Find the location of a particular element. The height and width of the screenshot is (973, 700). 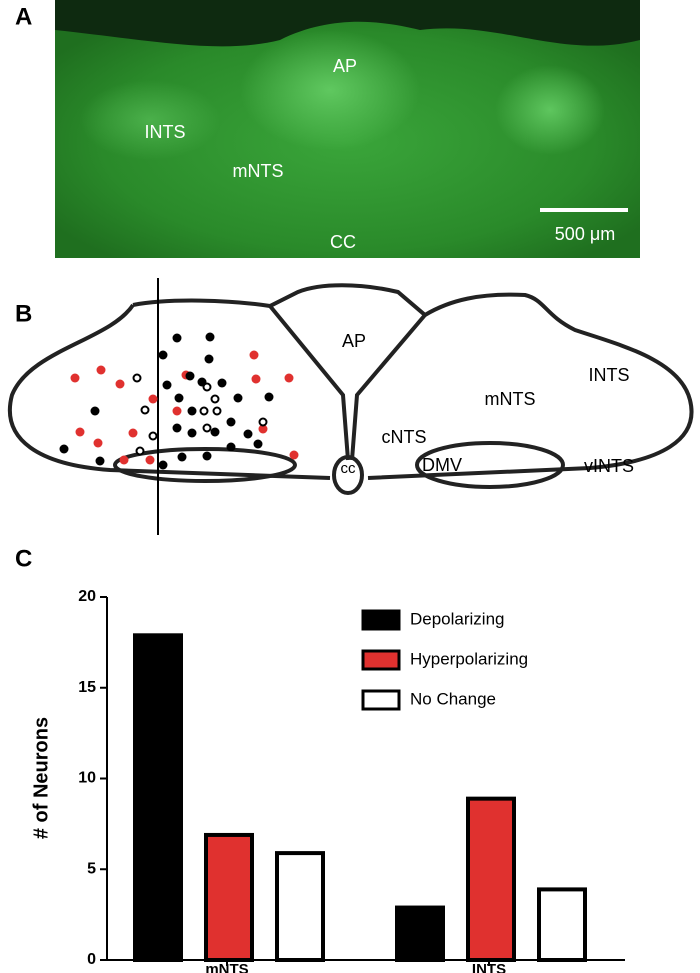

legend-label: No Change is located at coordinates (453, 698).